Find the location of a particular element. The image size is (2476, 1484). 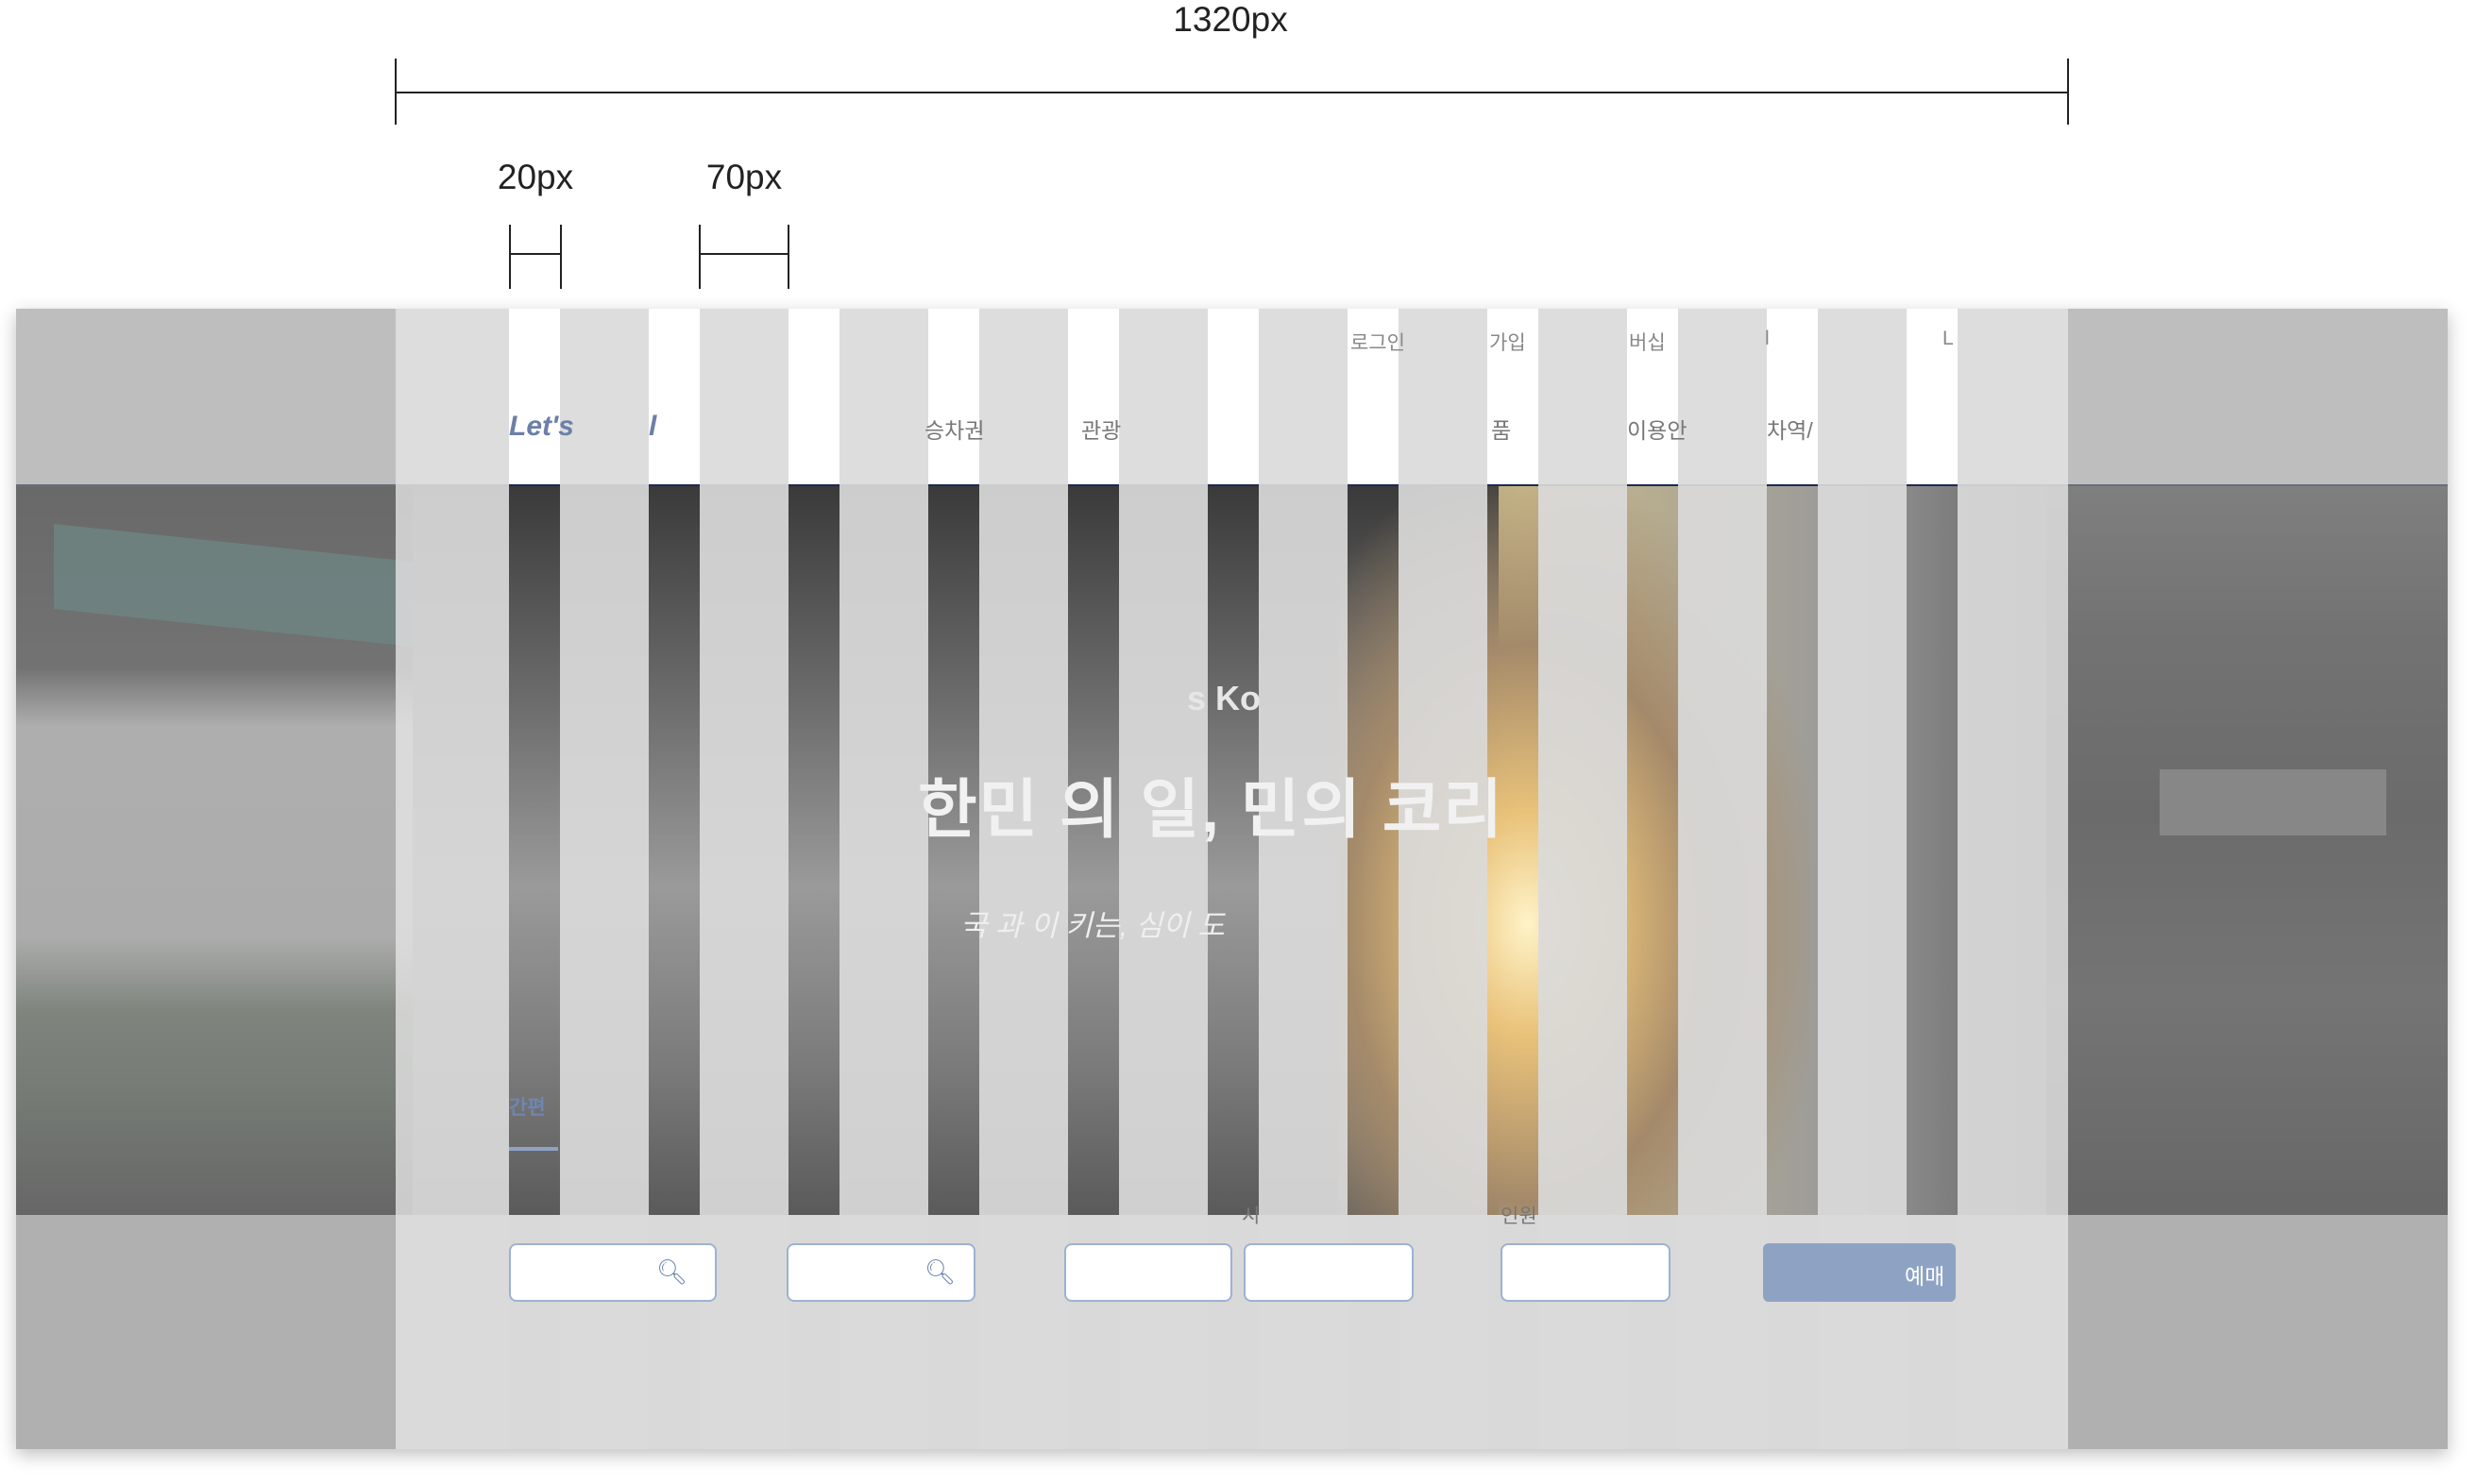

people-select is located at coordinates (1585, 1272).